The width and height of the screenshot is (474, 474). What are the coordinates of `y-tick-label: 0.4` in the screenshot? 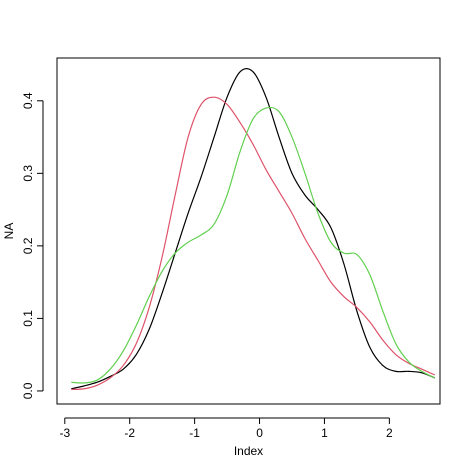 It's located at (28, 100).